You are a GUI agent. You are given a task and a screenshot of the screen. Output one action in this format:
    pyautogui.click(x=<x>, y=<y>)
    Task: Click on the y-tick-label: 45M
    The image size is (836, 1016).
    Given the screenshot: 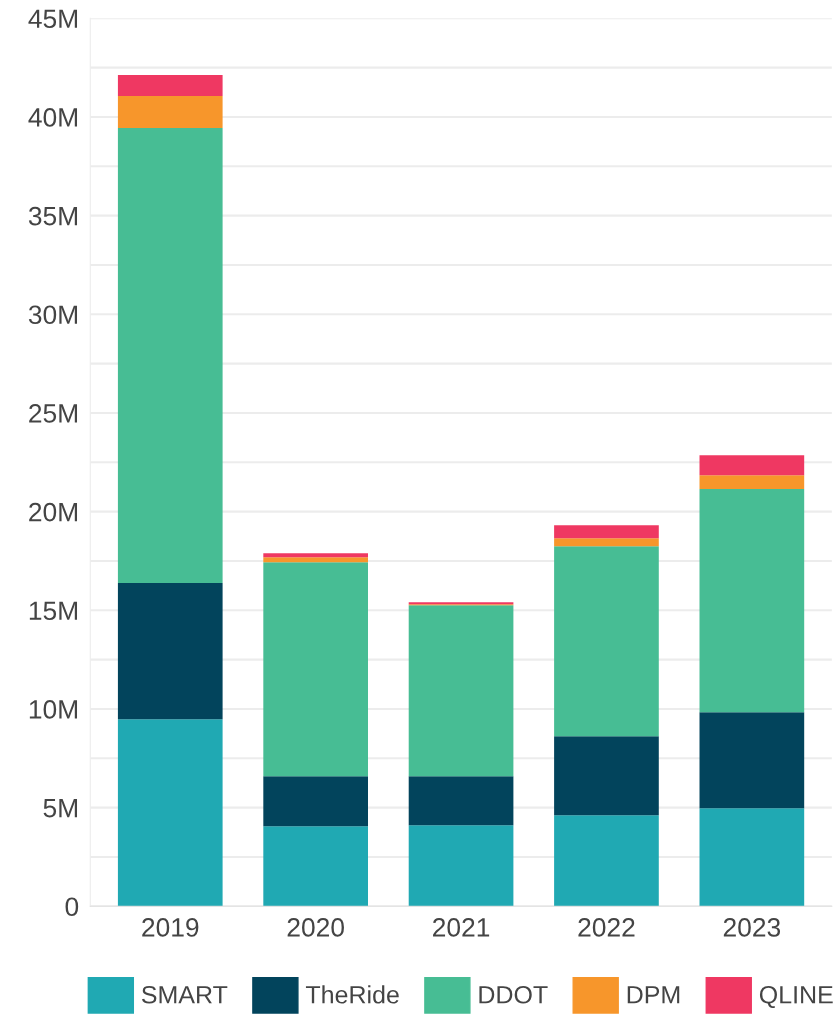 What is the action you would take?
    pyautogui.click(x=53, y=19)
    